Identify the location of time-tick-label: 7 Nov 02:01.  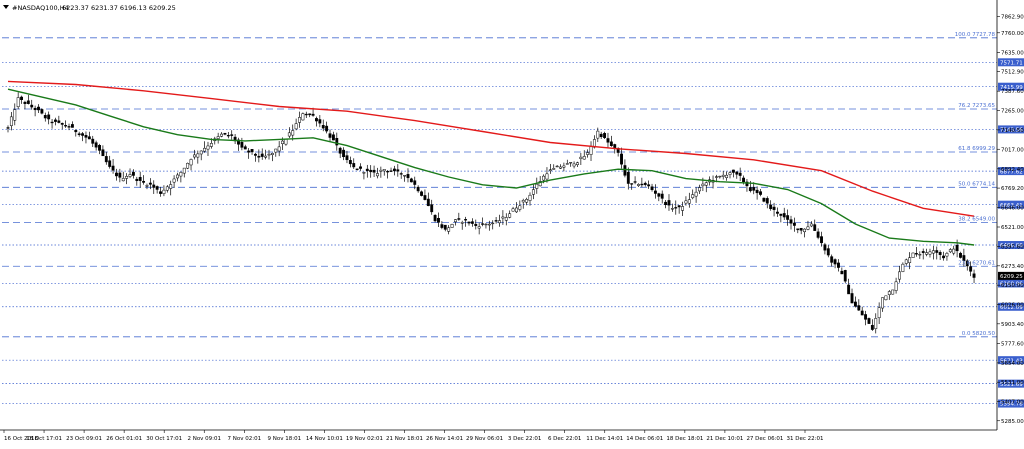
(245, 439).